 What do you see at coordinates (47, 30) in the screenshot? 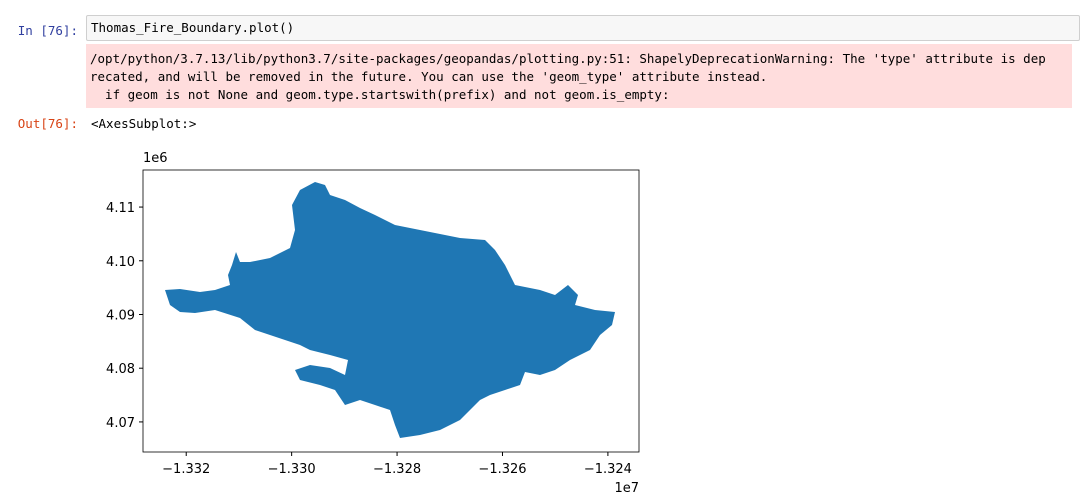
I see `input-prompt: In [76]:` at bounding box center [47, 30].